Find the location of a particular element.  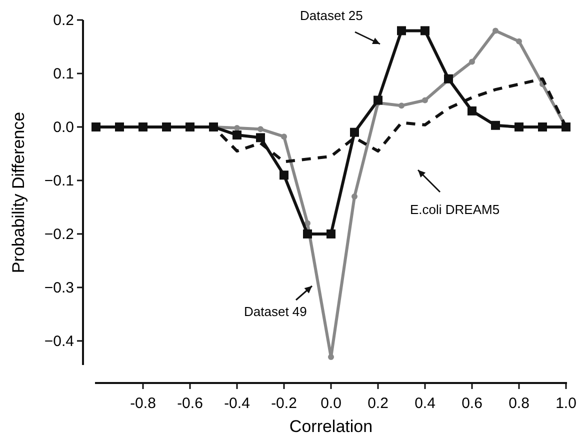

x-tick-label: 0.6 is located at coordinates (472, 403).